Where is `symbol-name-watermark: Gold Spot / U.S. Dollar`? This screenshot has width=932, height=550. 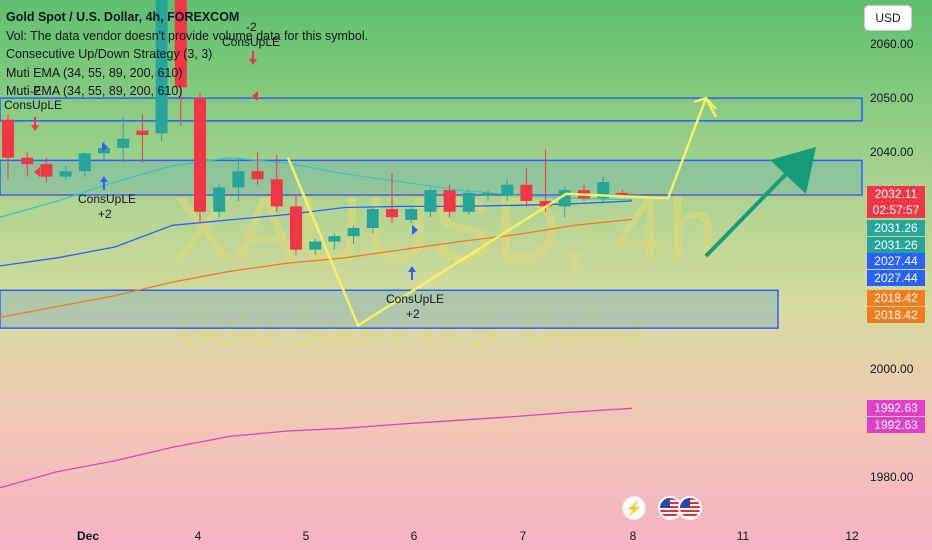
symbol-name-watermark: Gold Spot / U.S. Dollar is located at coordinates (411, 329).